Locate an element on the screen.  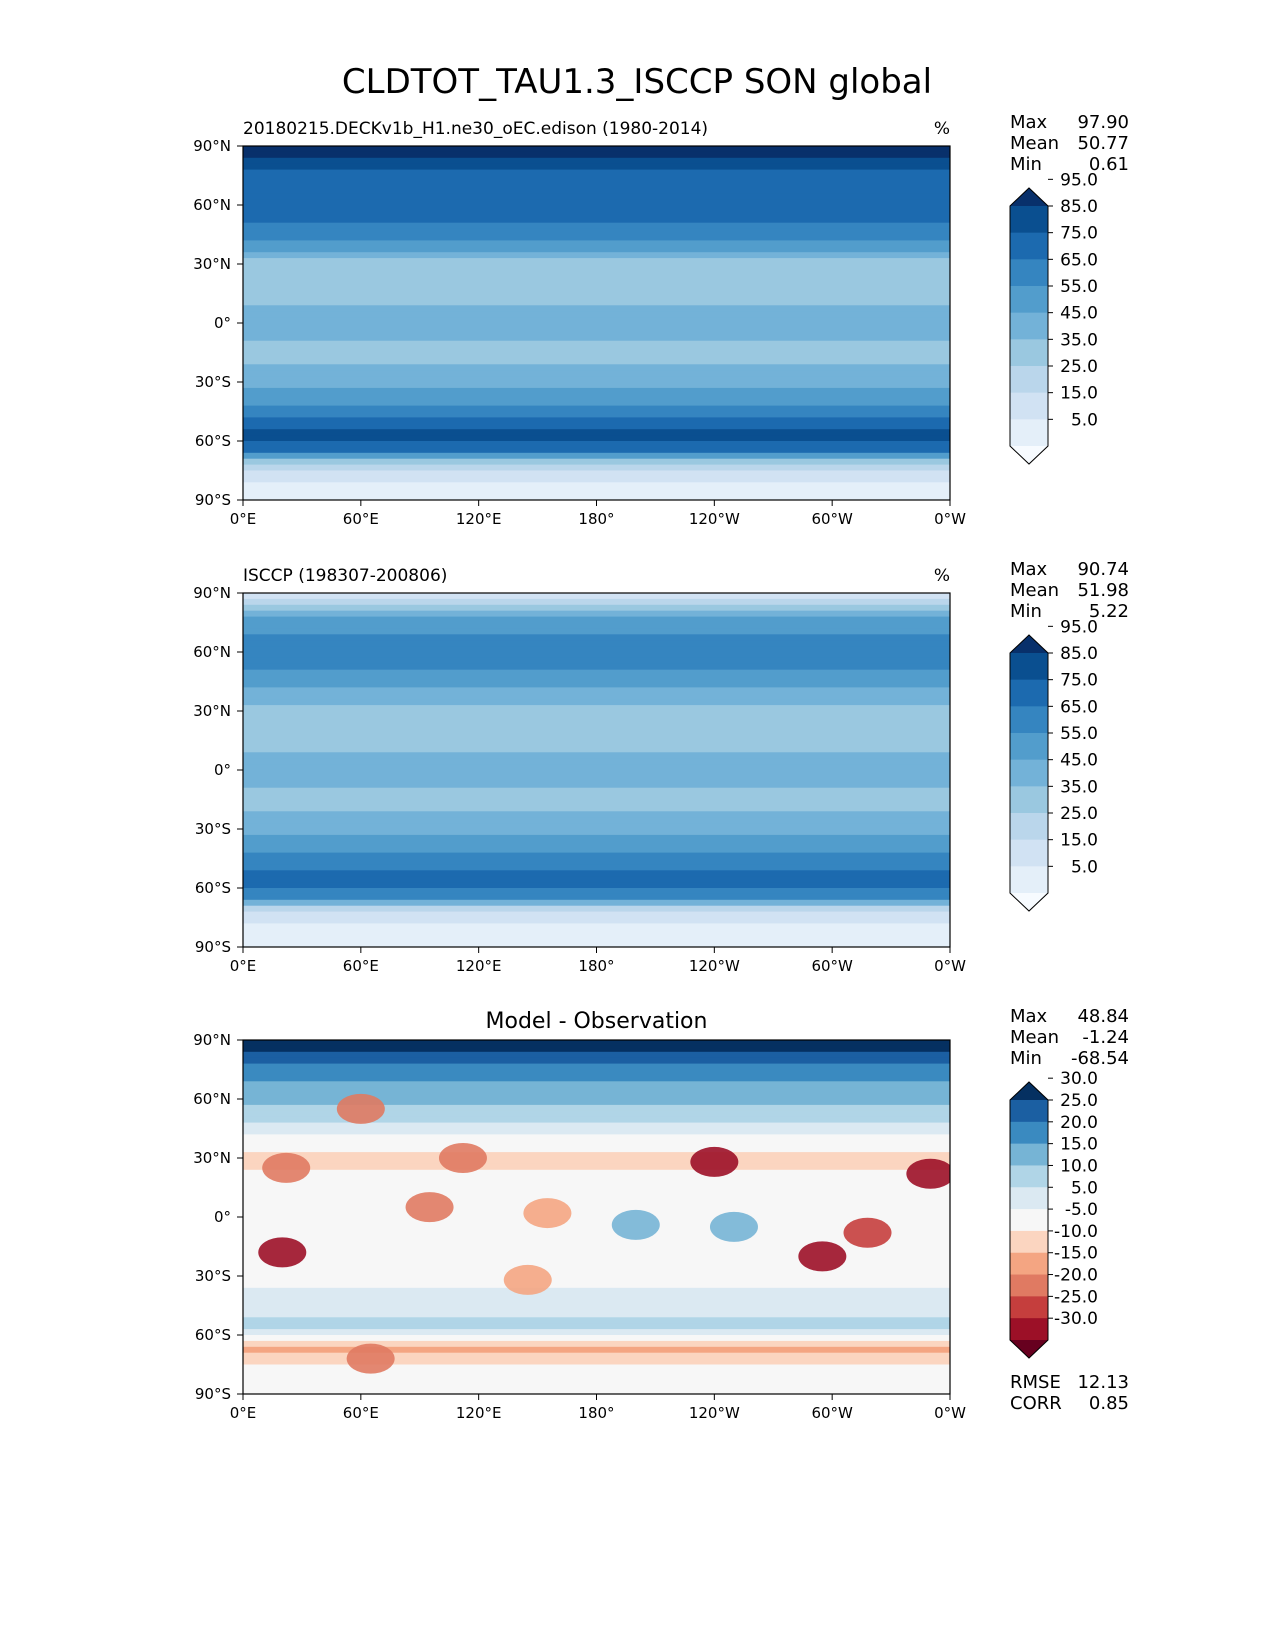
y-tick-label: 90°S is located at coordinates (213, 500).